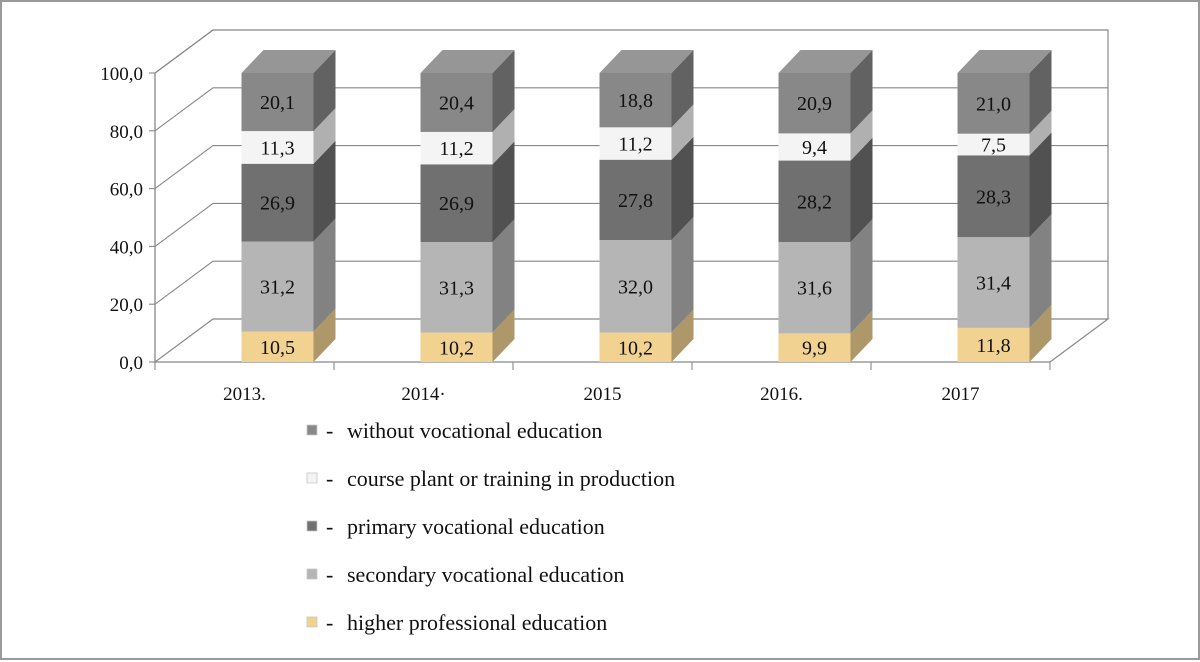  Describe the element at coordinates (131, 363) in the screenshot. I see `y-tick-label: 0,0` at that location.